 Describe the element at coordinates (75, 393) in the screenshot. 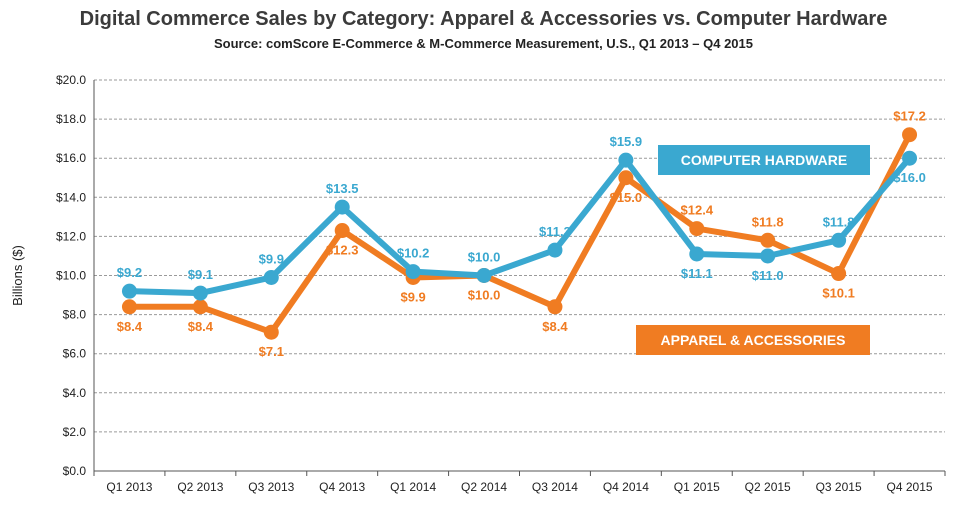

I see `y-tick-label: $4.0` at that location.